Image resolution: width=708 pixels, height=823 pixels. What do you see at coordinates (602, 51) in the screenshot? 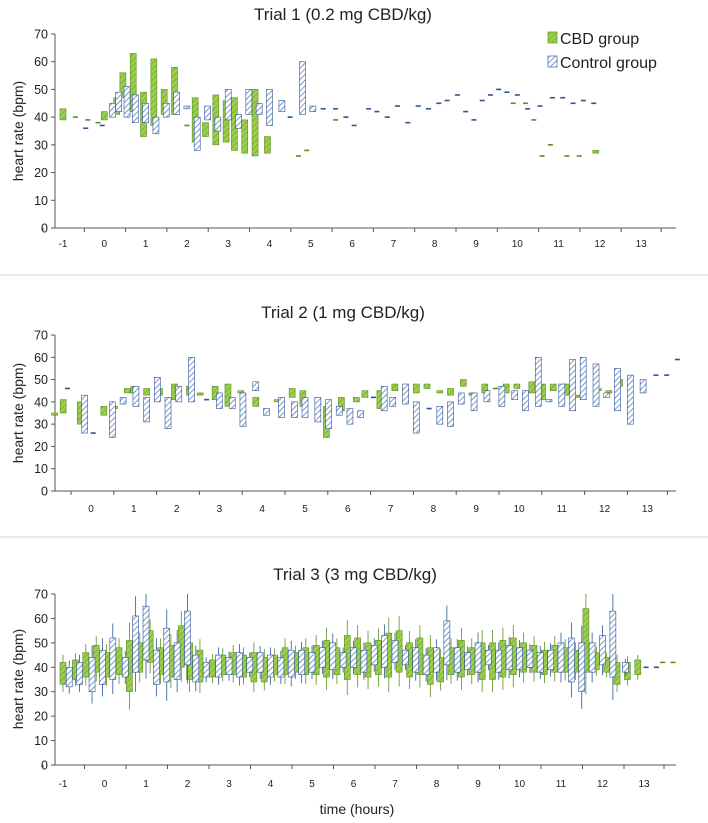
I see `legend: CBD group Control group` at bounding box center [602, 51].